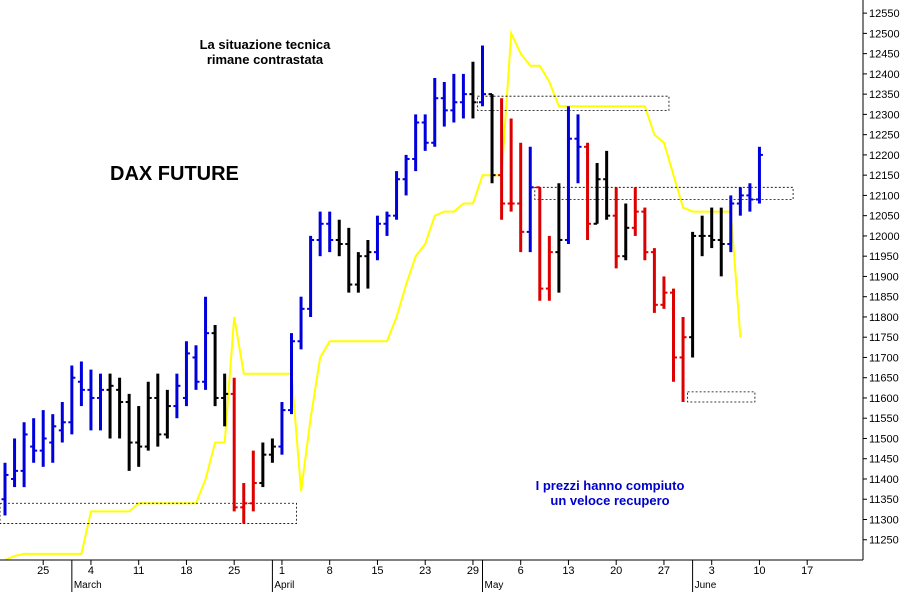 The height and width of the screenshot is (592, 915). What do you see at coordinates (884, 419) in the screenshot?
I see `y-tick-label: 11550` at bounding box center [884, 419].